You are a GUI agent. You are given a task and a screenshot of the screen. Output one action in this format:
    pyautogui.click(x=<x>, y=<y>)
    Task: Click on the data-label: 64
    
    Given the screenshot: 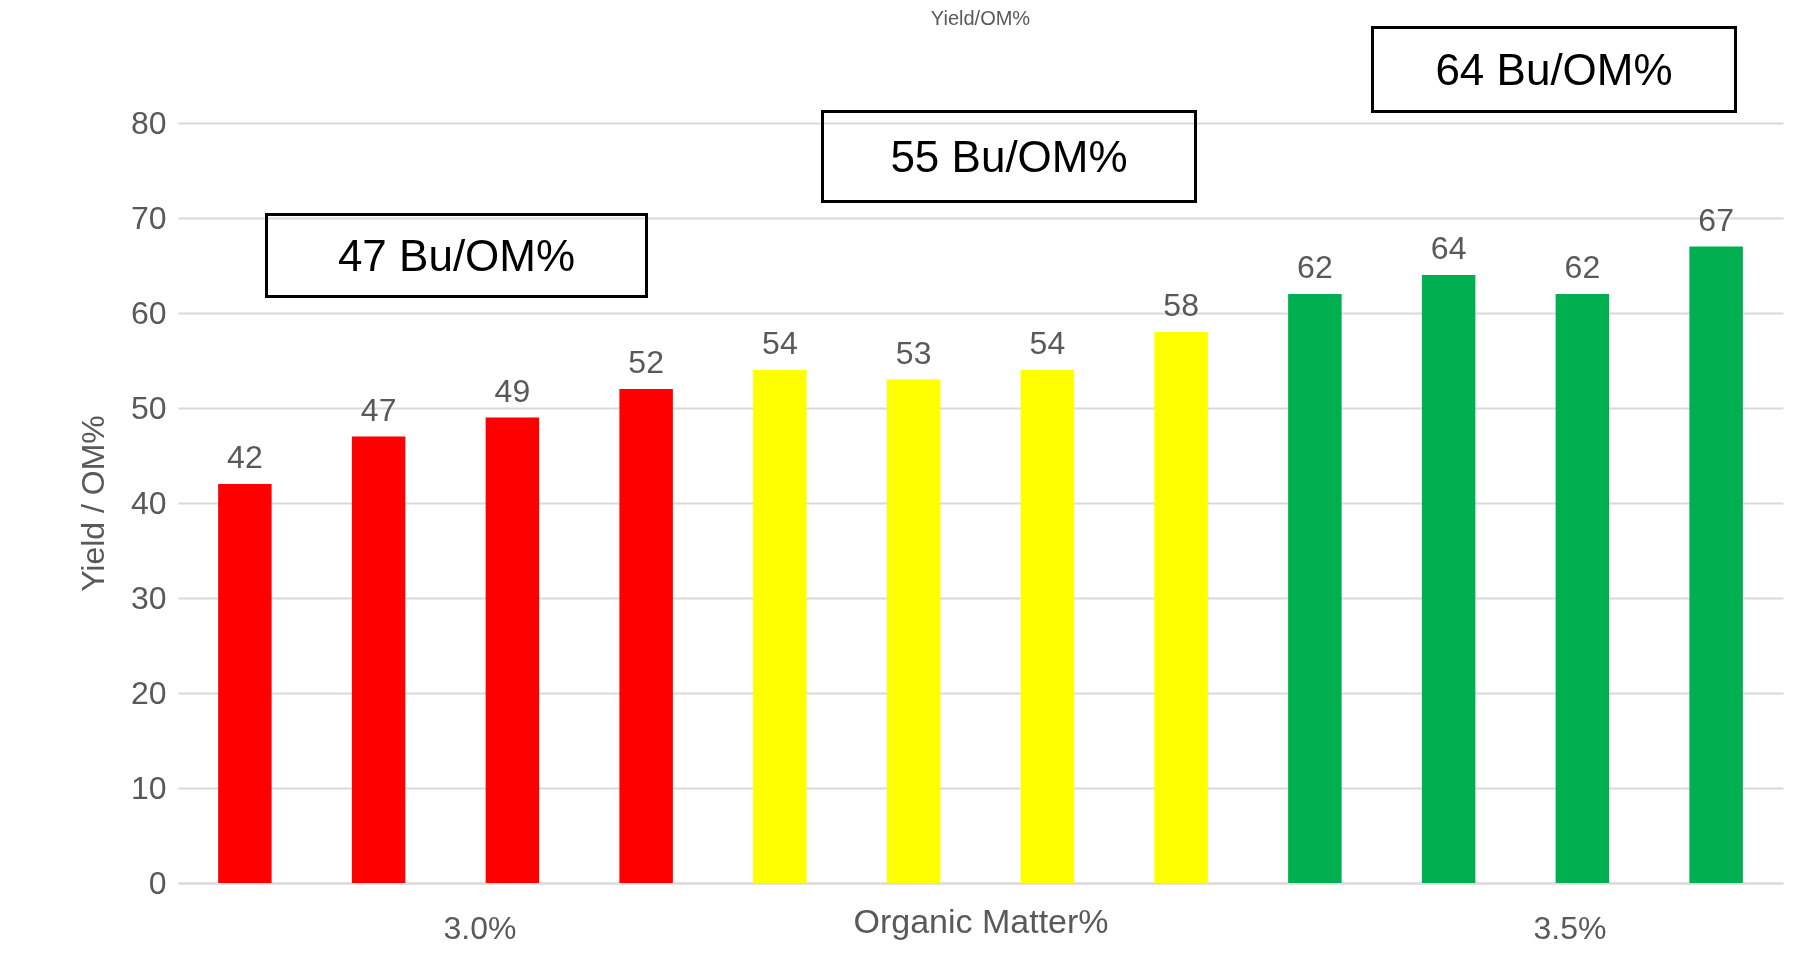 What is the action you would take?
    pyautogui.click(x=1448, y=248)
    